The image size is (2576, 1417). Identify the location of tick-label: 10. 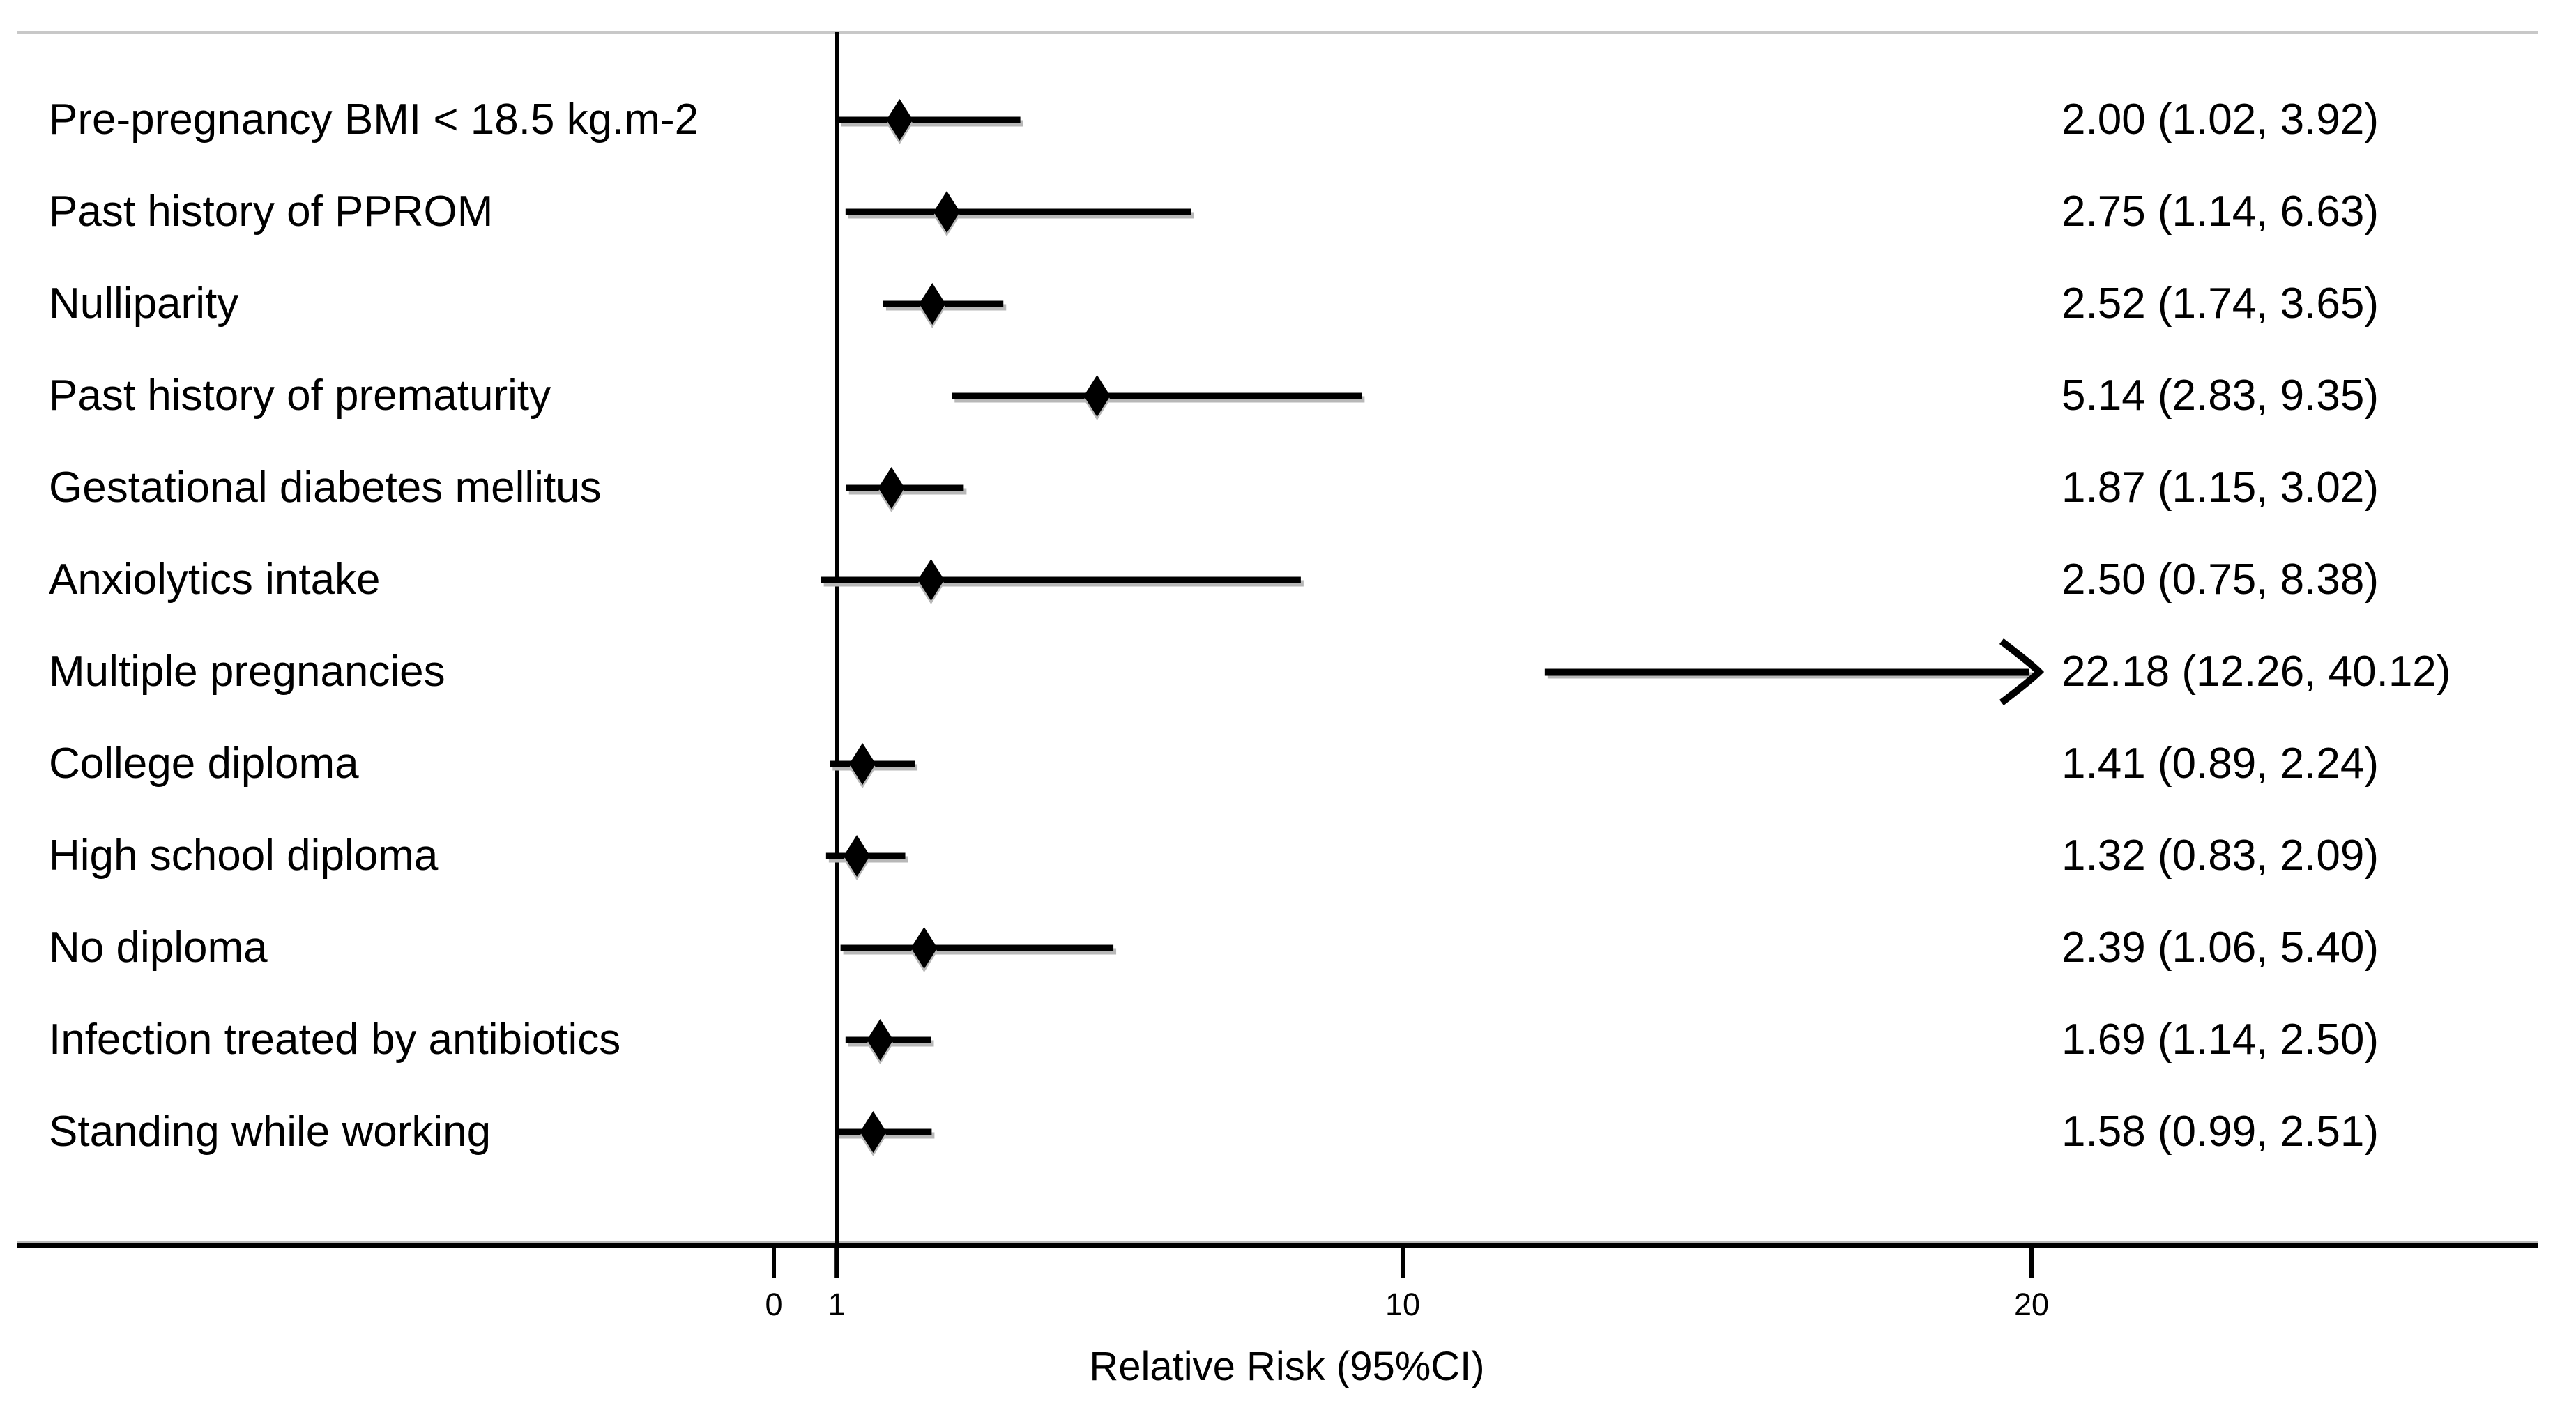
(1403, 1304).